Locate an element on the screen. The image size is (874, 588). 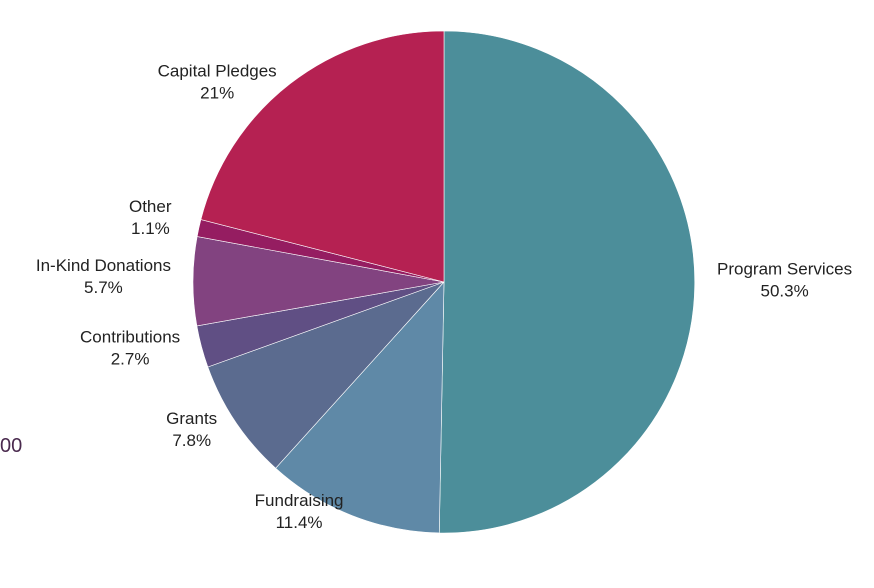
value-label-capital-pledges: 21% is located at coordinates (217, 92).